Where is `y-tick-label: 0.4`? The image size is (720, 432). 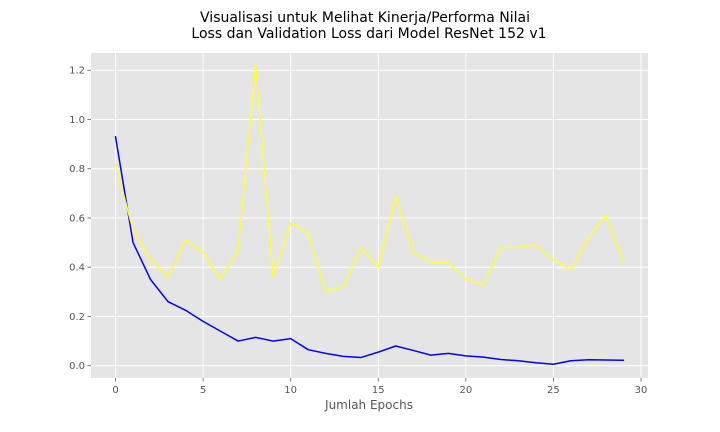 y-tick-label: 0.4 is located at coordinates (77, 268).